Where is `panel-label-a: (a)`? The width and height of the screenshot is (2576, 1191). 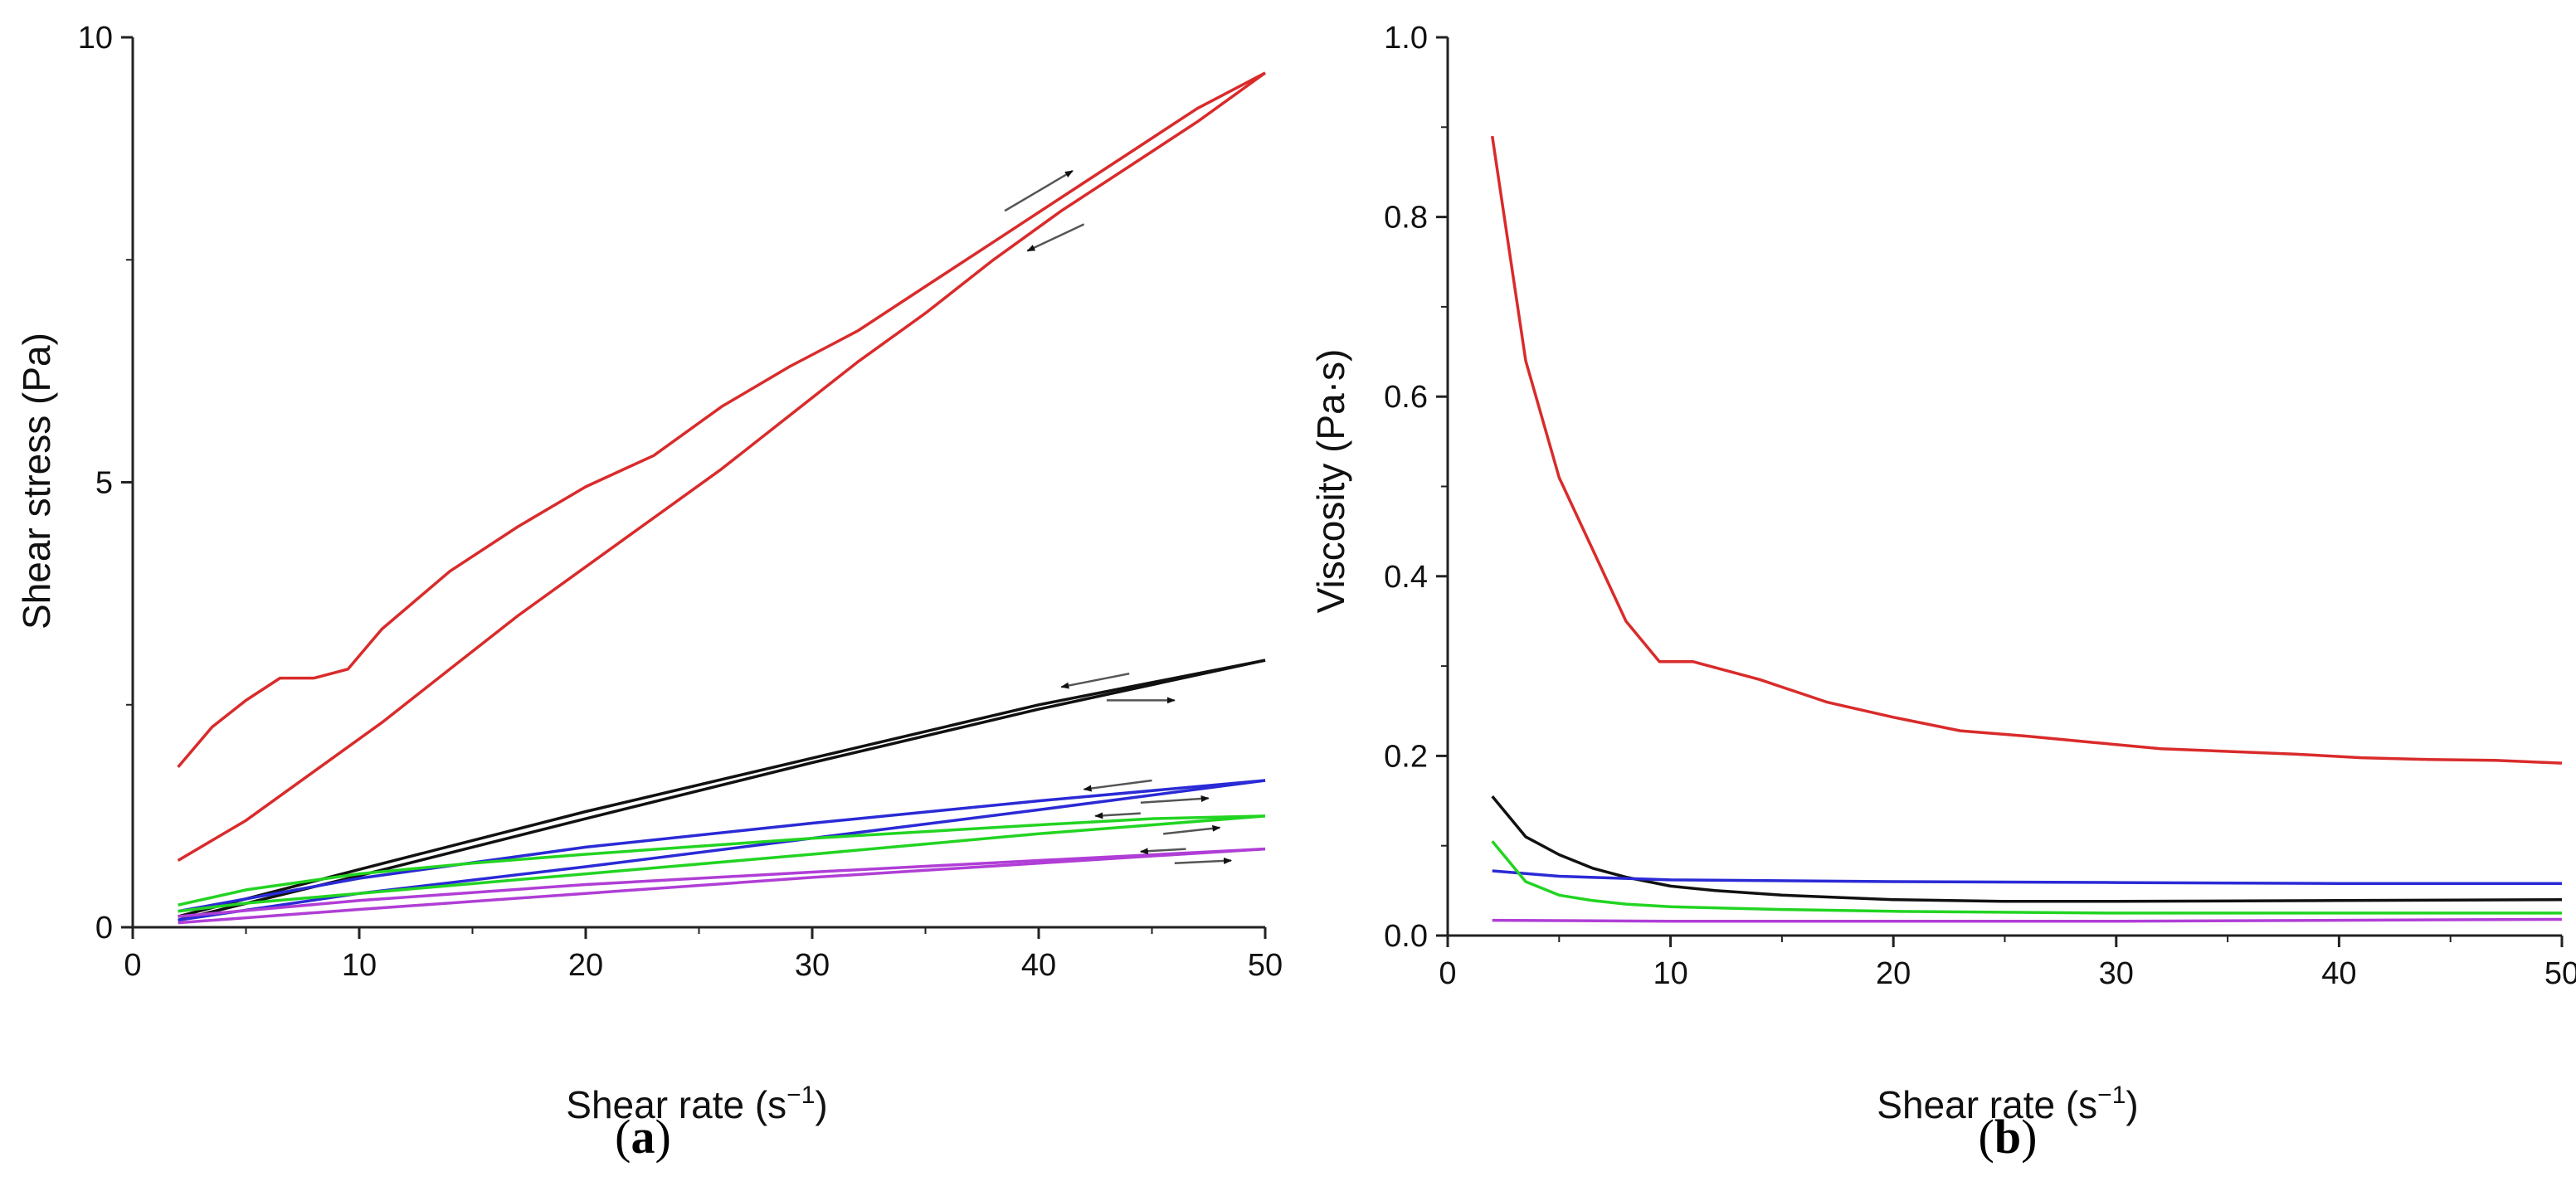 panel-label-a: (a) is located at coordinates (643, 1137).